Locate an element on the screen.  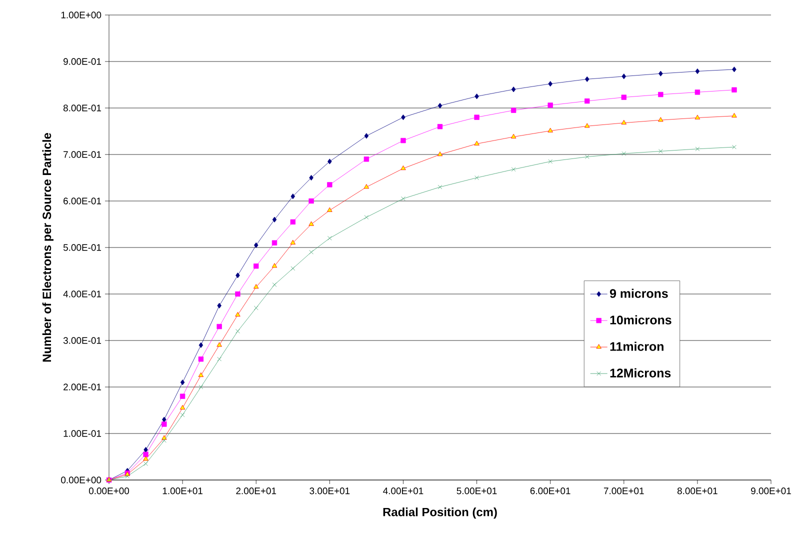
legend-label: 11micron is located at coordinates (637, 346).